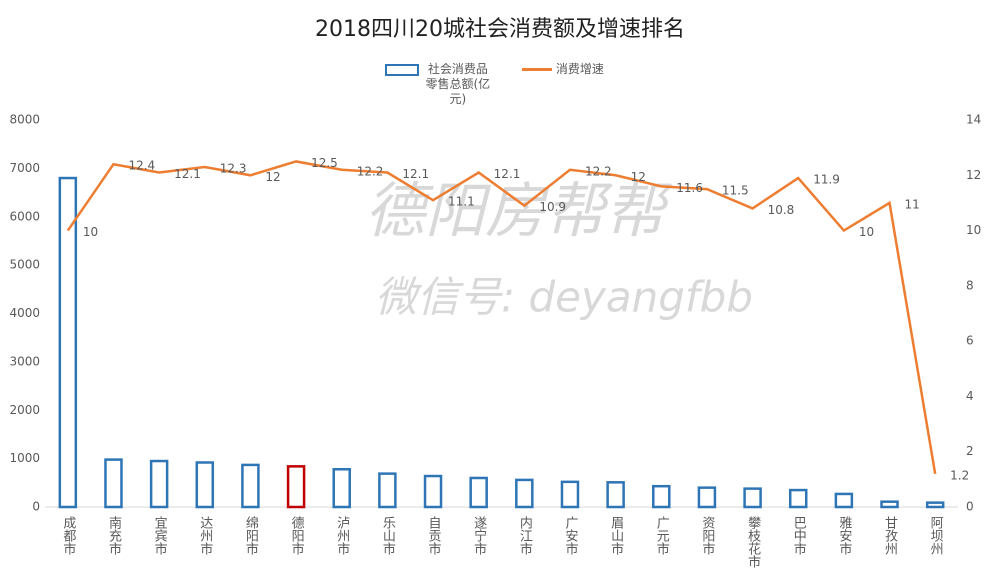  I want to click on x-tick-label: 泸州市, so click(342, 535).